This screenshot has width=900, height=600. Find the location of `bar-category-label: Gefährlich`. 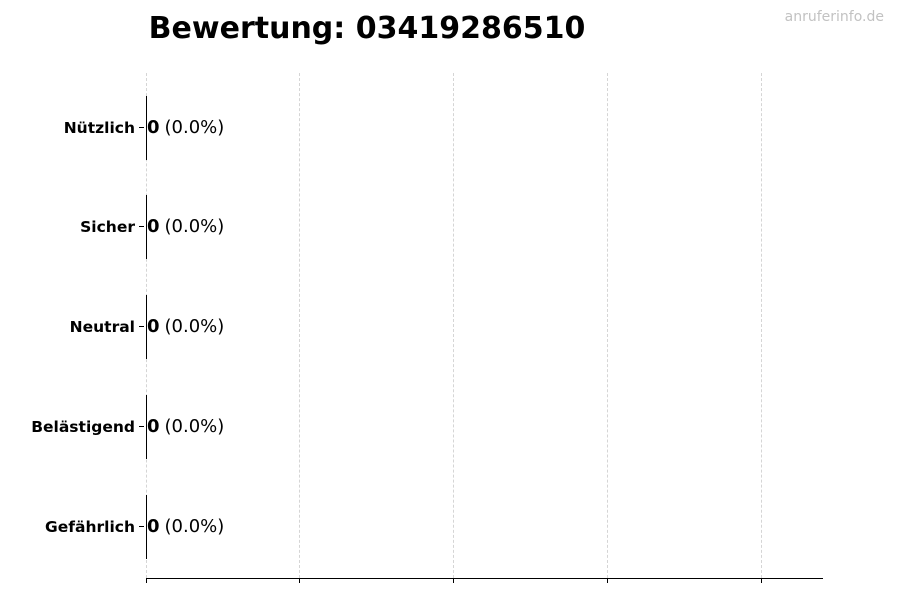

bar-category-label: Gefährlich is located at coordinates (90, 527).